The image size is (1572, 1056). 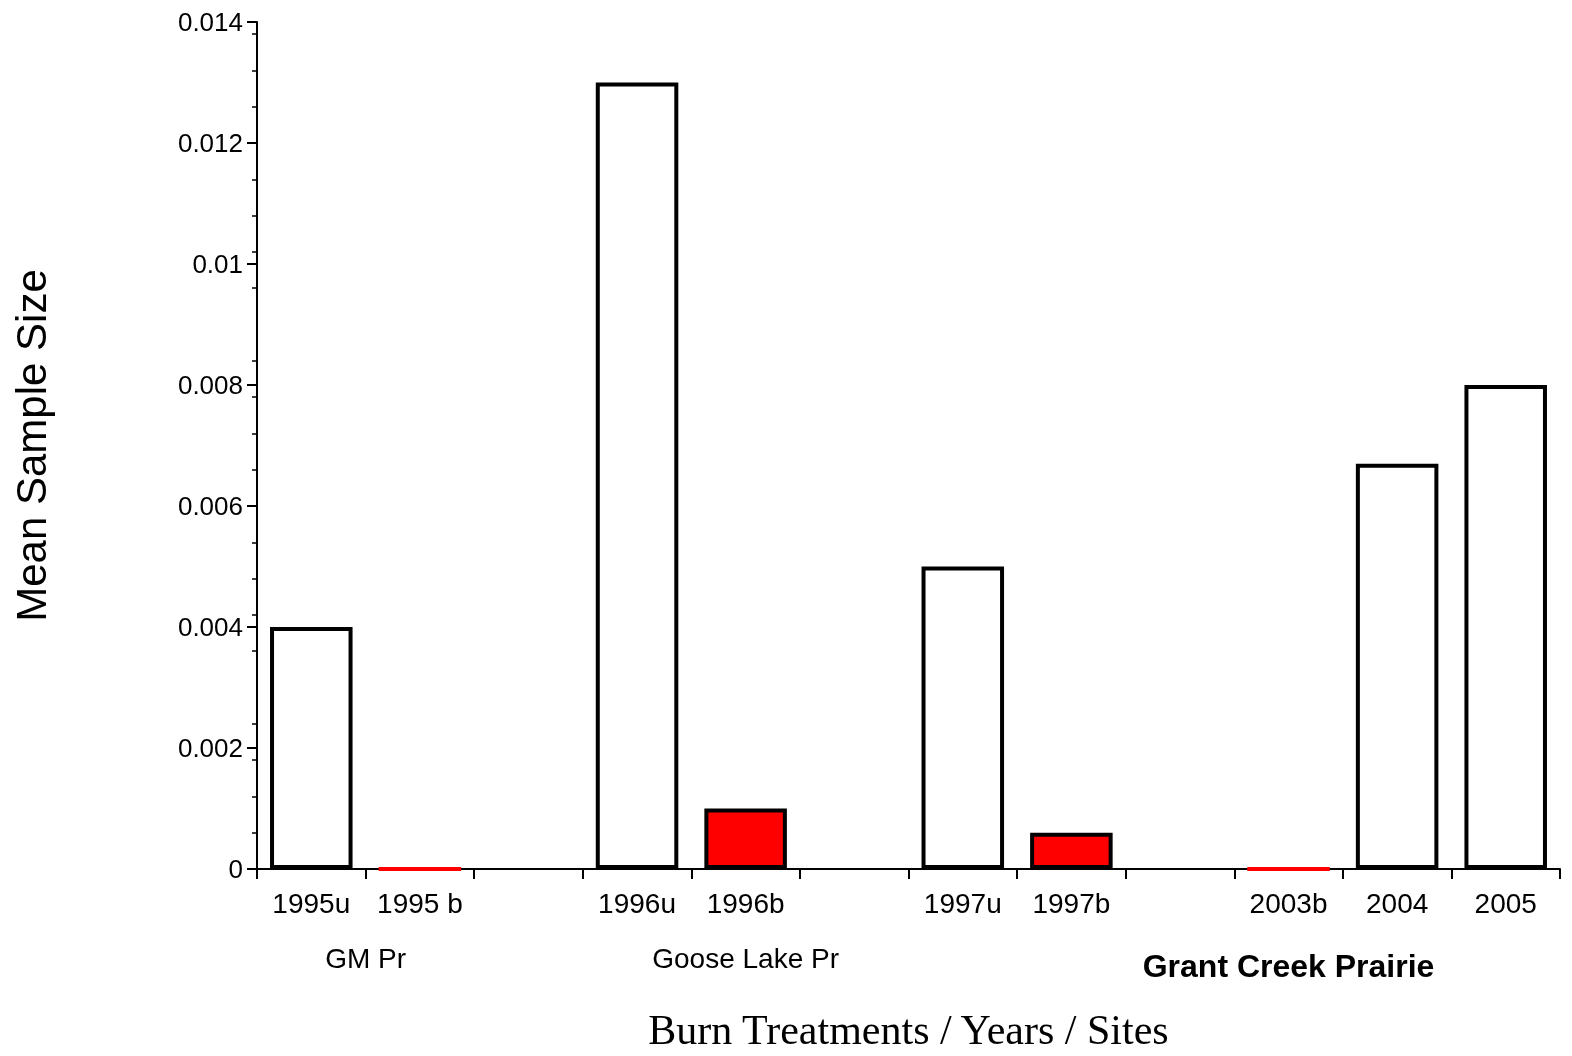 I want to click on x-tick-label: 2003b, so click(x=1288, y=903).